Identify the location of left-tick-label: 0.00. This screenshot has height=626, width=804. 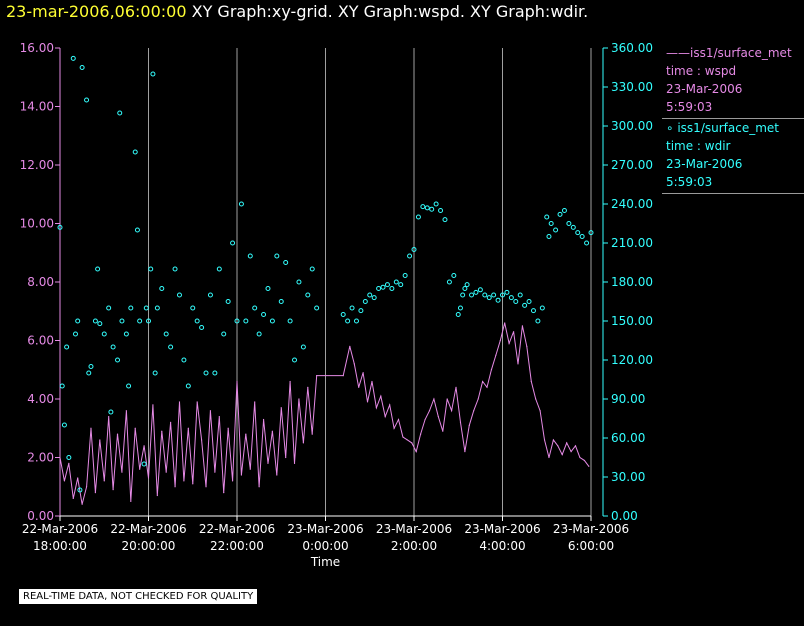
(40, 516).